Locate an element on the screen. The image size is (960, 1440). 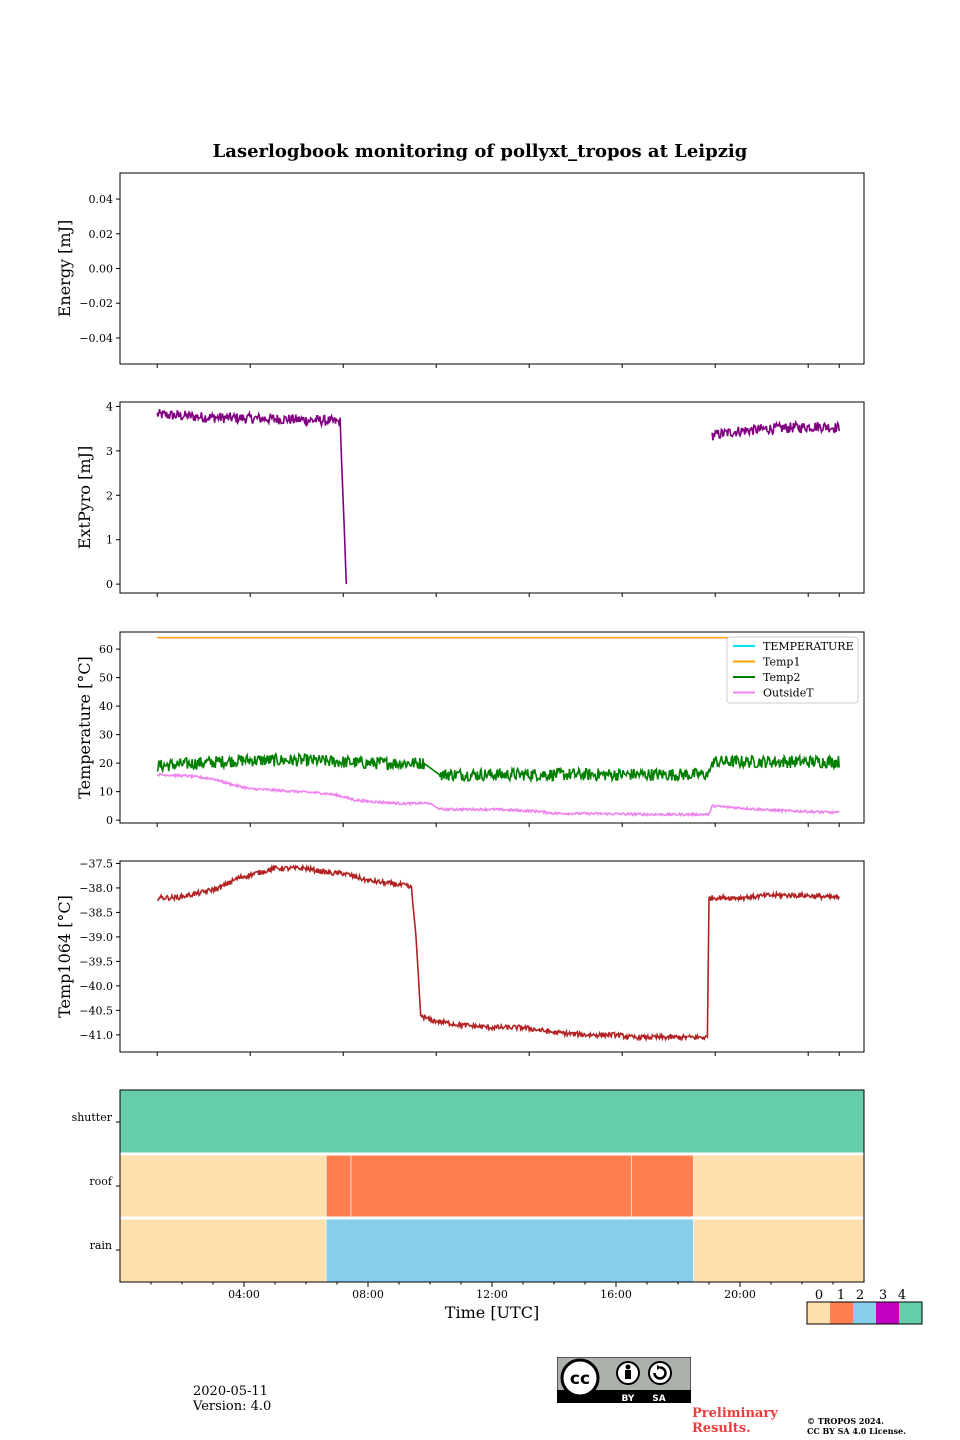
copyright-note: © TROPOS 2024. CC BY SA 4.0 License. is located at coordinates (856, 1426).